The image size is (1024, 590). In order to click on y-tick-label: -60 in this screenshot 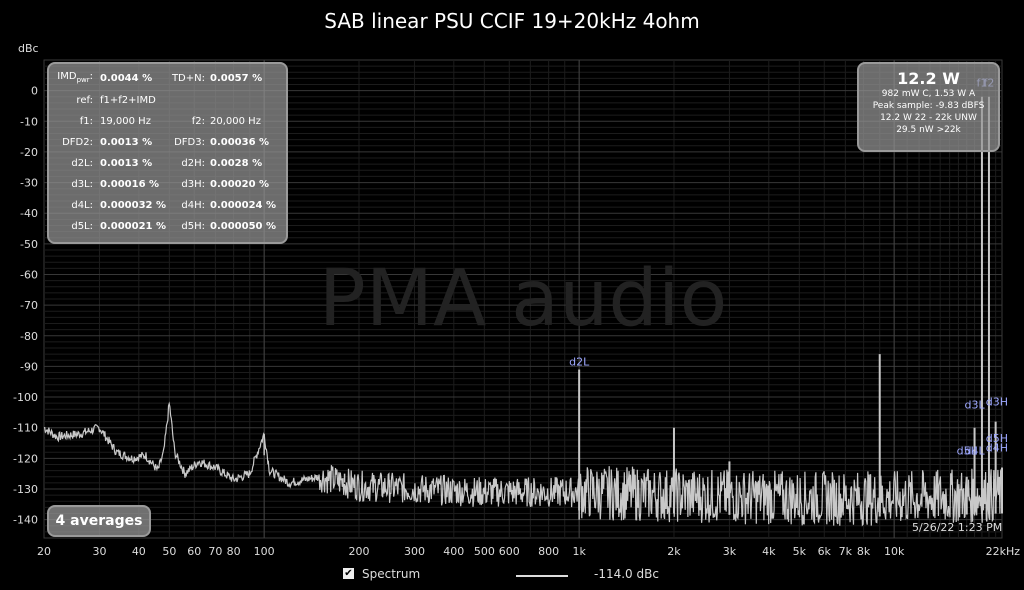, I will do `click(29, 274)`.